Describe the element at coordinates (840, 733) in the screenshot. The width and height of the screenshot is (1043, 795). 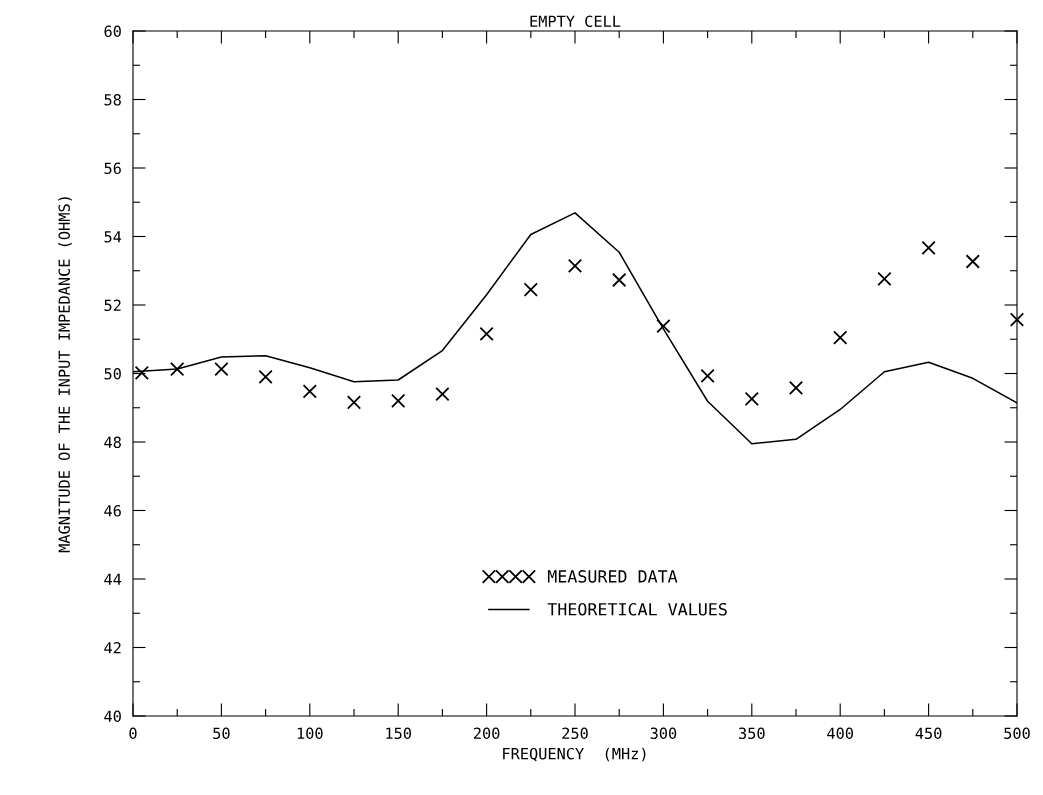
I see `x-tick-label: 400` at that location.